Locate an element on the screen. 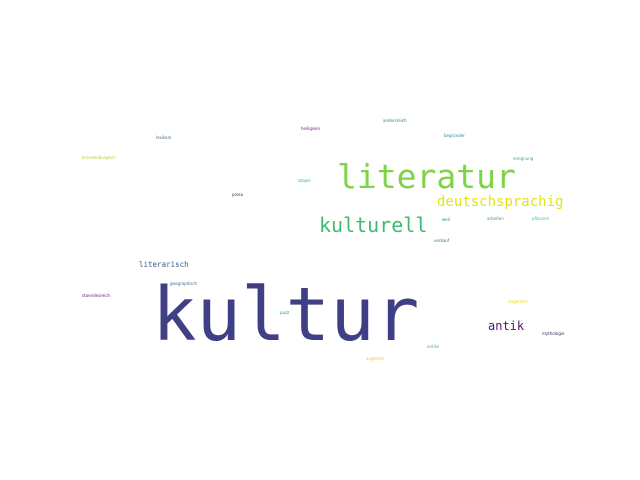 Image resolution: width=640 pixels, height=480 pixels. word-begruender: begründer is located at coordinates (454, 135).